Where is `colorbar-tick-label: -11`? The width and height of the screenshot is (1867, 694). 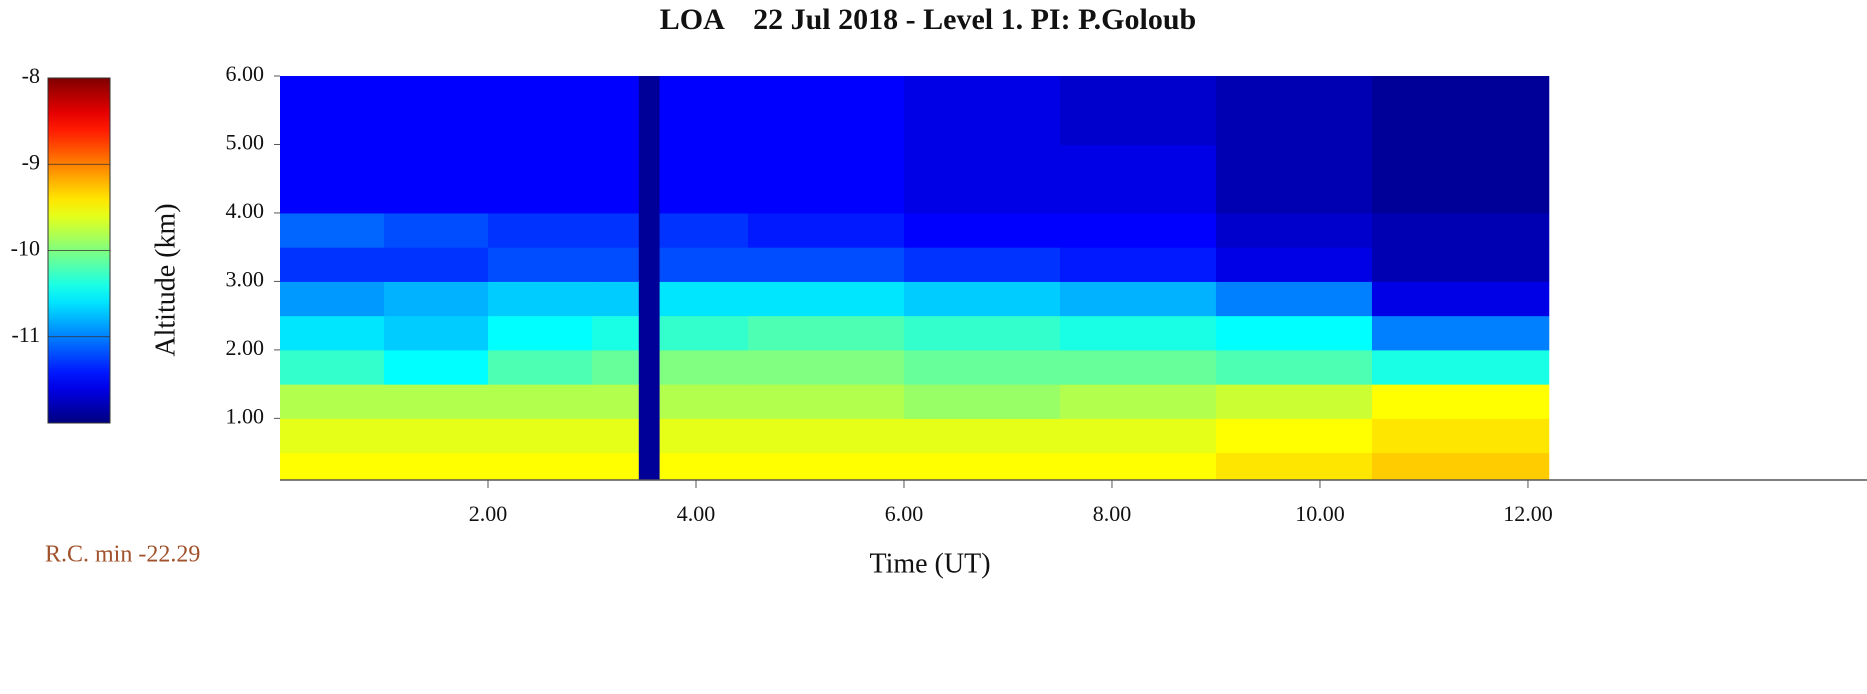 colorbar-tick-label: -11 is located at coordinates (25, 334).